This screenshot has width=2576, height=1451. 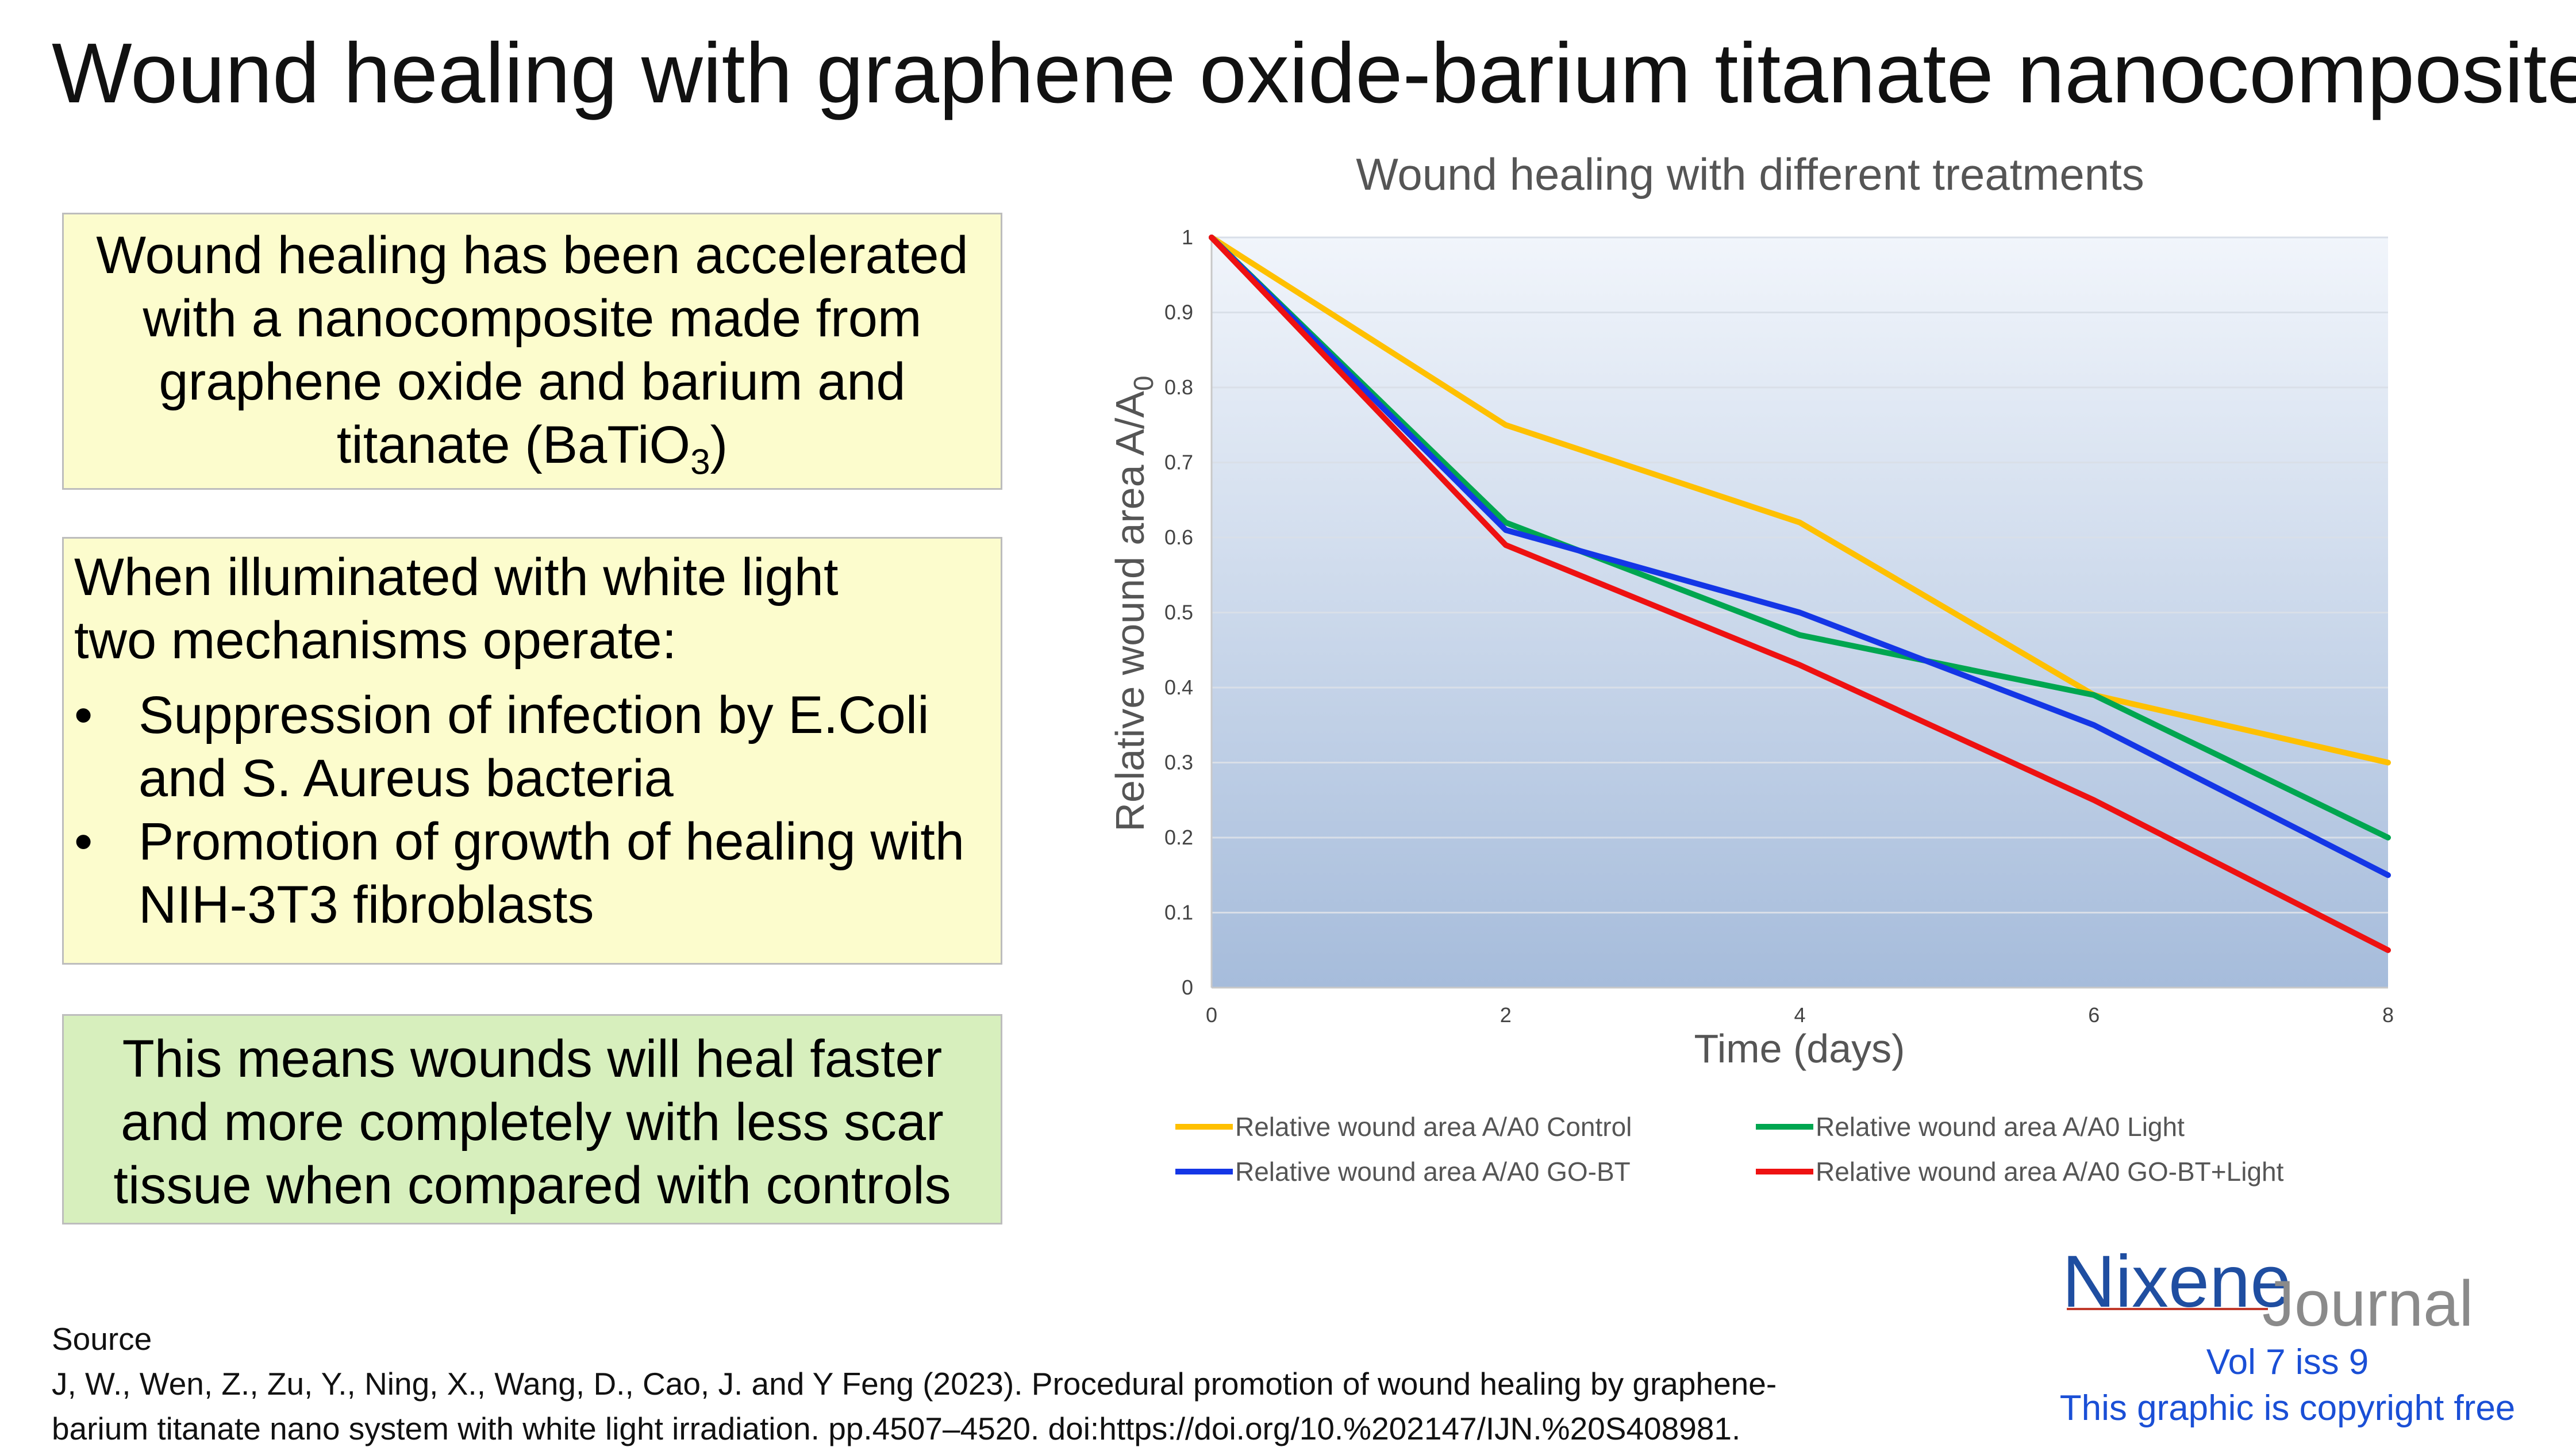 What do you see at coordinates (719, 445) in the screenshot?
I see `formula-close: )` at bounding box center [719, 445].